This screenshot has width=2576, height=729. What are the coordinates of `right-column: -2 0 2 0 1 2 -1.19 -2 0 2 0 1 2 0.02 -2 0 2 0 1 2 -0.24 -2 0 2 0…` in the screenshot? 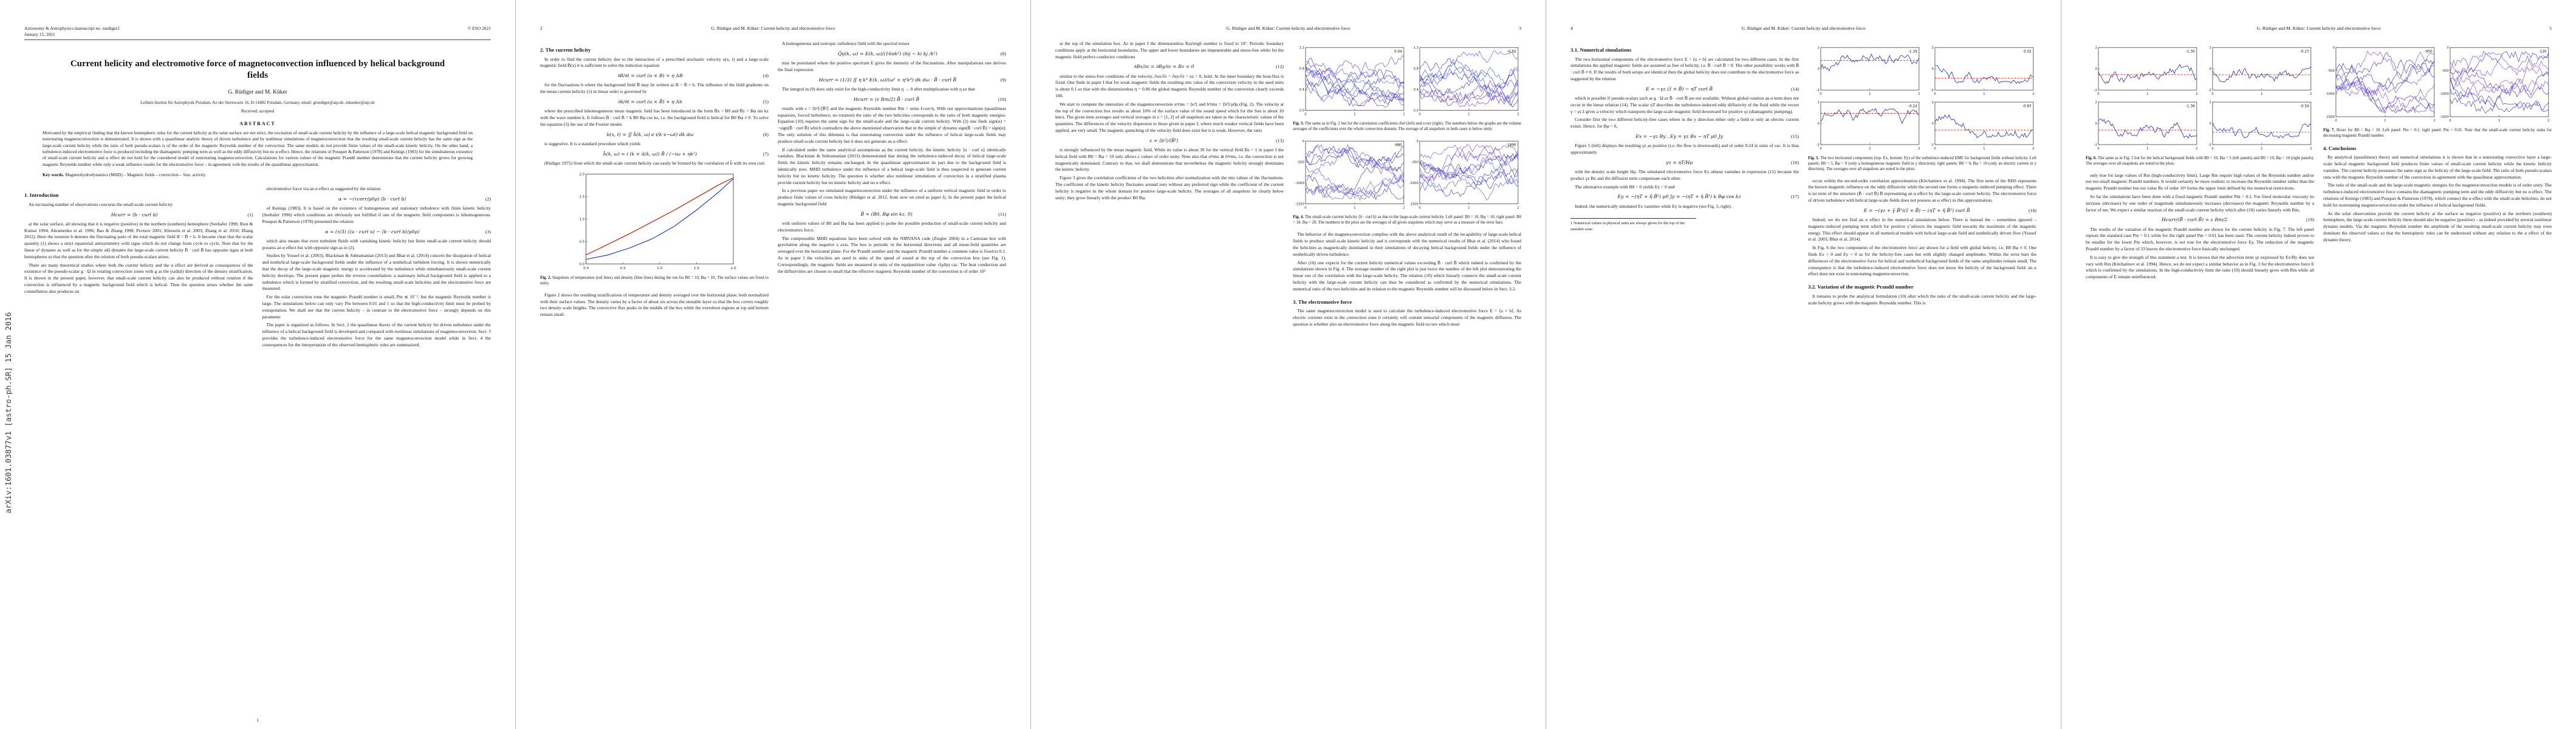 It's located at (1922, 174).